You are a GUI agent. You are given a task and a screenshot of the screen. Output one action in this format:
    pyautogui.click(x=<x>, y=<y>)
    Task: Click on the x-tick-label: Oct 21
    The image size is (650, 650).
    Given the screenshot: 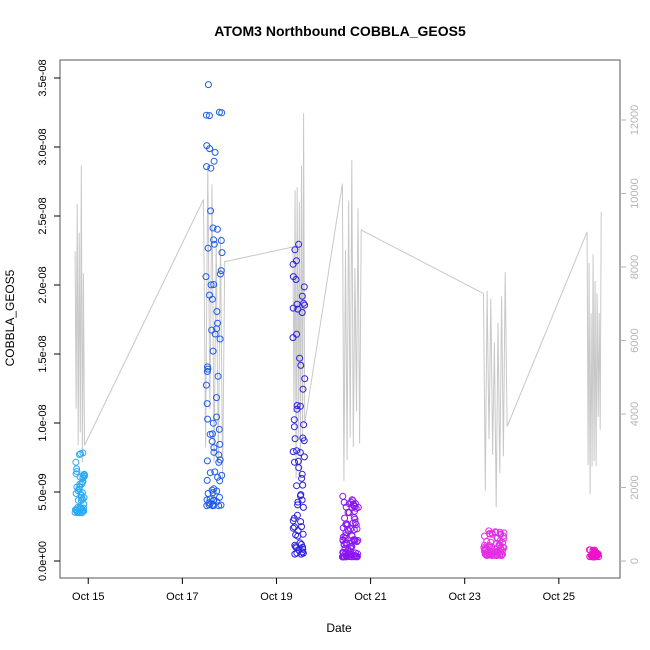 What is the action you would take?
    pyautogui.click(x=370, y=597)
    